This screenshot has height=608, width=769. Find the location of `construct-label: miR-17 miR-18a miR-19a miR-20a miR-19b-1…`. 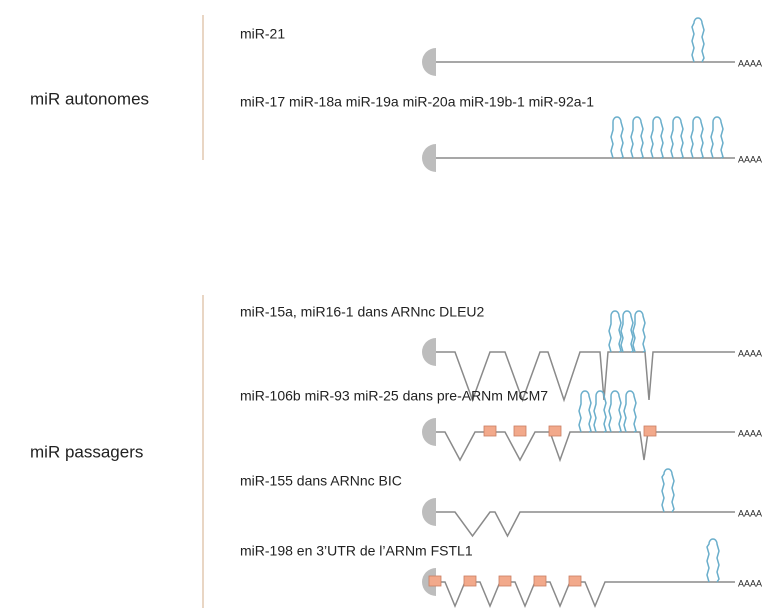

construct-label: miR-17 miR-18a miR-19a miR-20a miR-19b-1… is located at coordinates (417, 102).